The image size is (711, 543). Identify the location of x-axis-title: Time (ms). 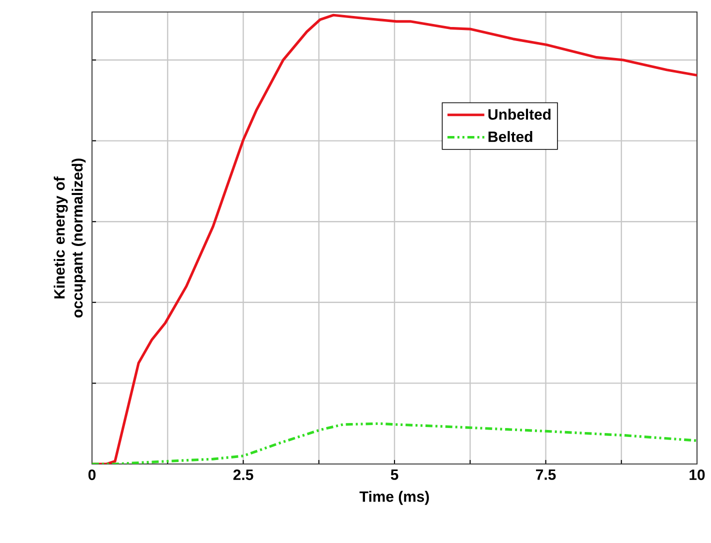
(394, 497).